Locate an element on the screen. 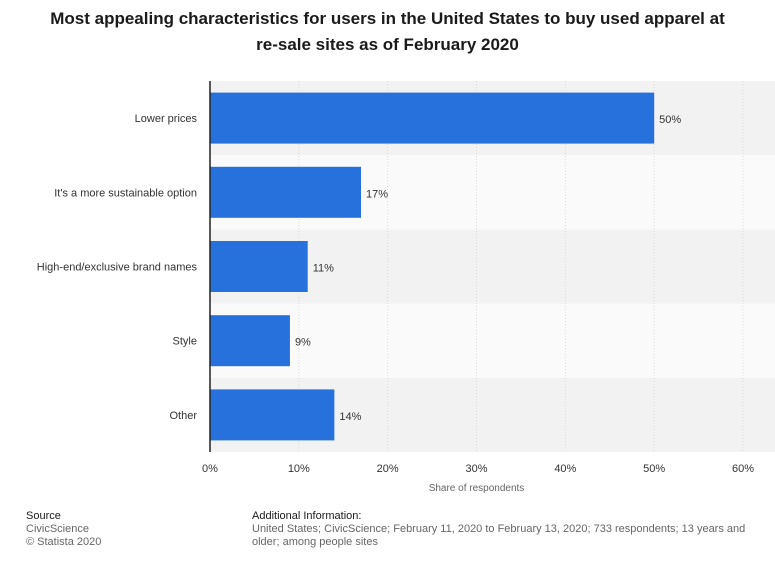 The height and width of the screenshot is (576, 775). x-tick-label: 0% is located at coordinates (210, 469).